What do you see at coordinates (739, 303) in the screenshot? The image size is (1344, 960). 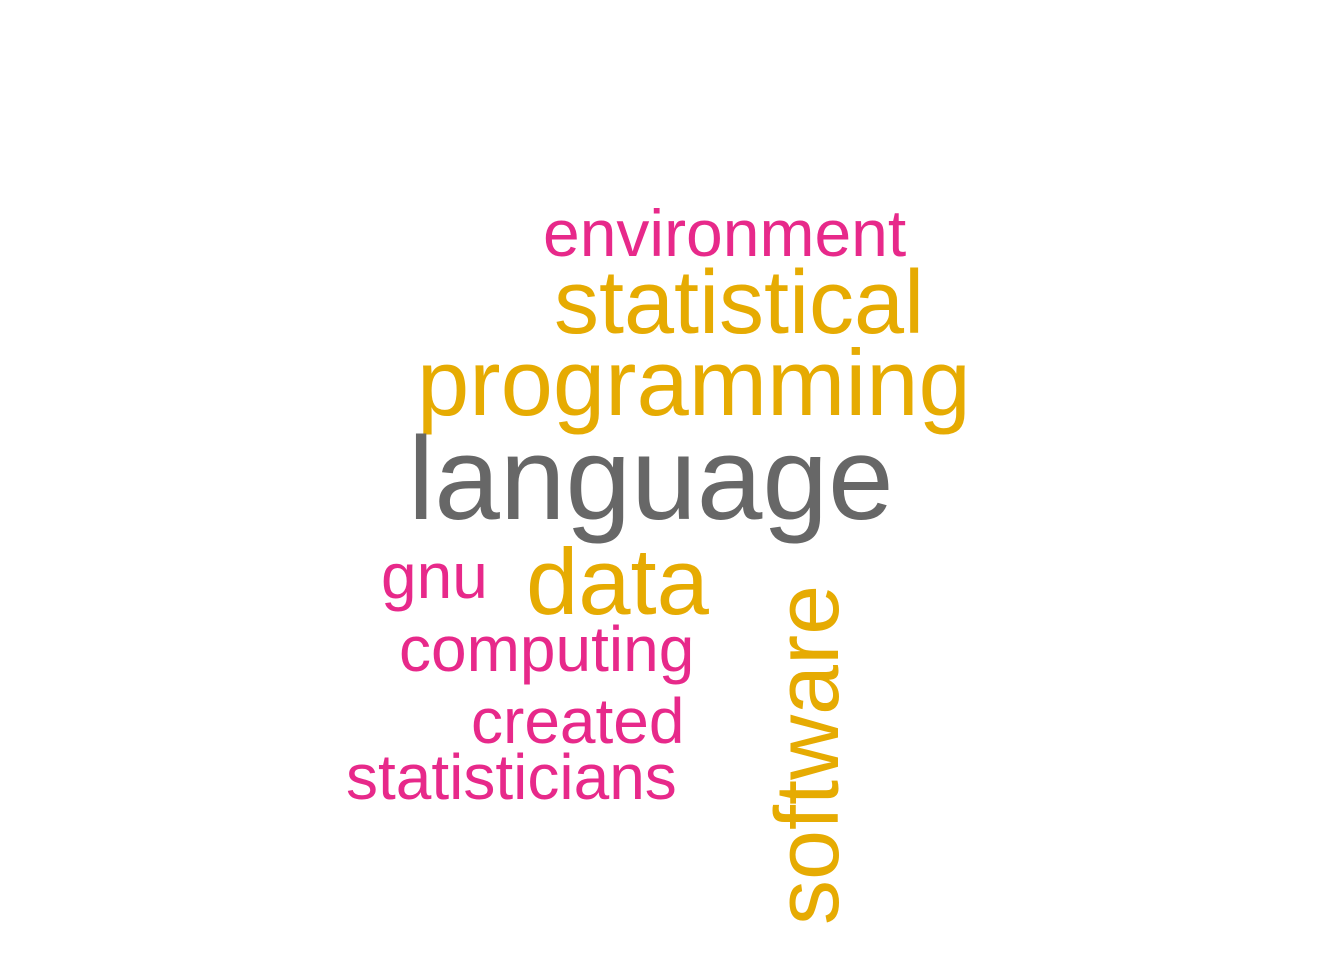 I see `word-statistical: statistical` at bounding box center [739, 303].